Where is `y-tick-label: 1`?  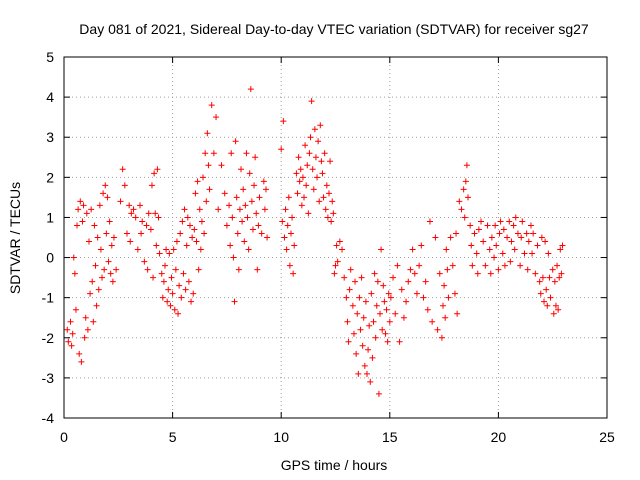 y-tick-label: 1 is located at coordinates (50, 217).